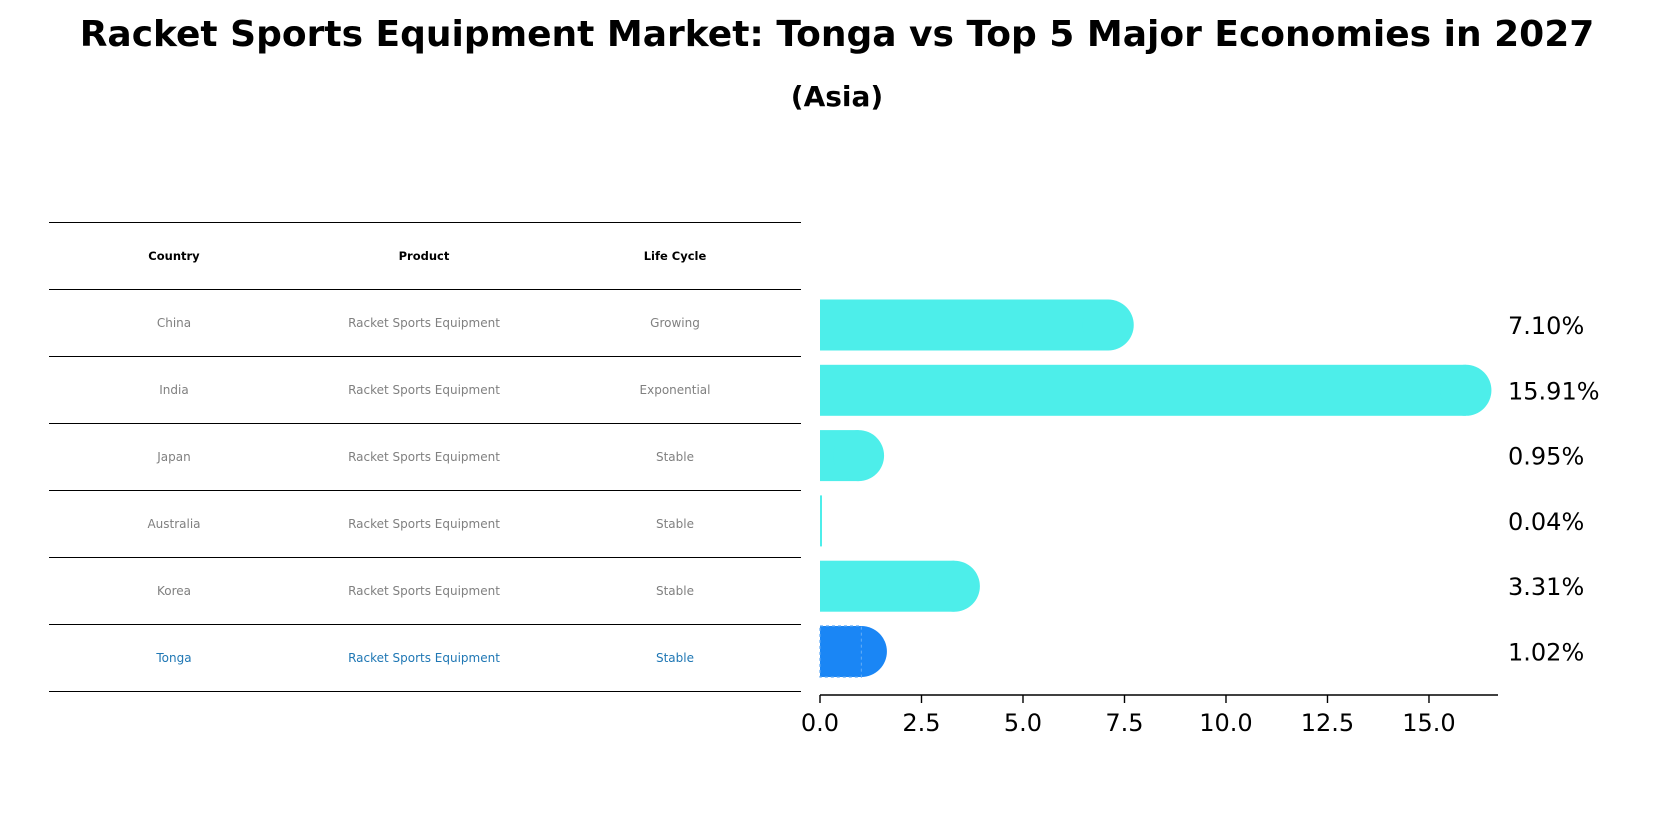 The height and width of the screenshot is (823, 1674). I want to click on bar-value-label: 0.04%, so click(1546, 522).